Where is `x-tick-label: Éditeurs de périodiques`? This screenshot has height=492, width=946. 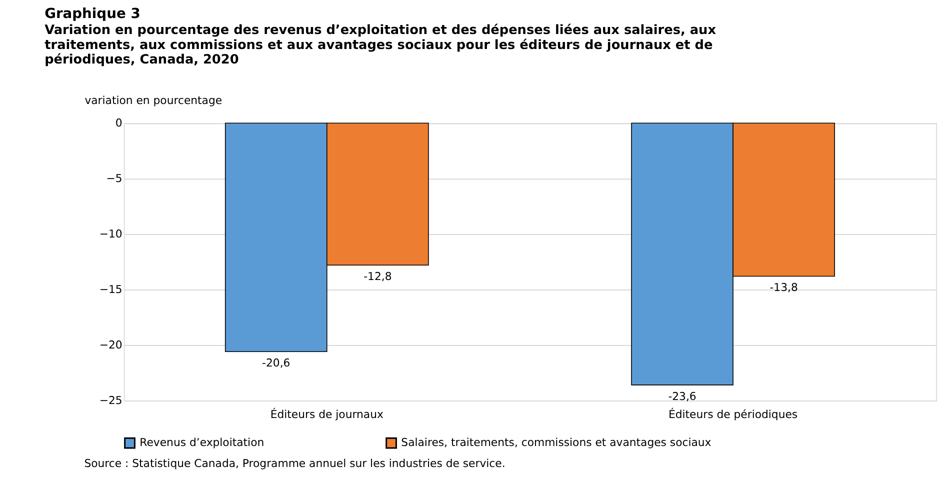 x-tick-label: Éditeurs de périodiques is located at coordinates (733, 413).